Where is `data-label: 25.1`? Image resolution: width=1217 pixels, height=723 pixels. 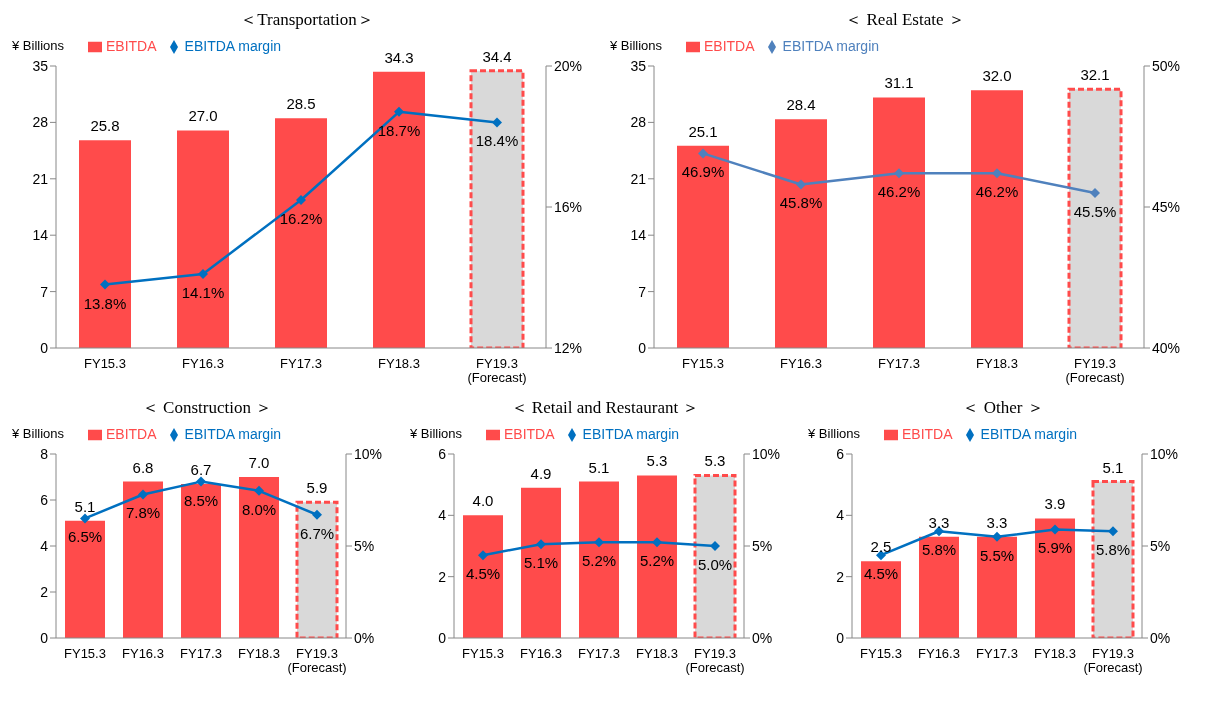 data-label: 25.1 is located at coordinates (703, 131).